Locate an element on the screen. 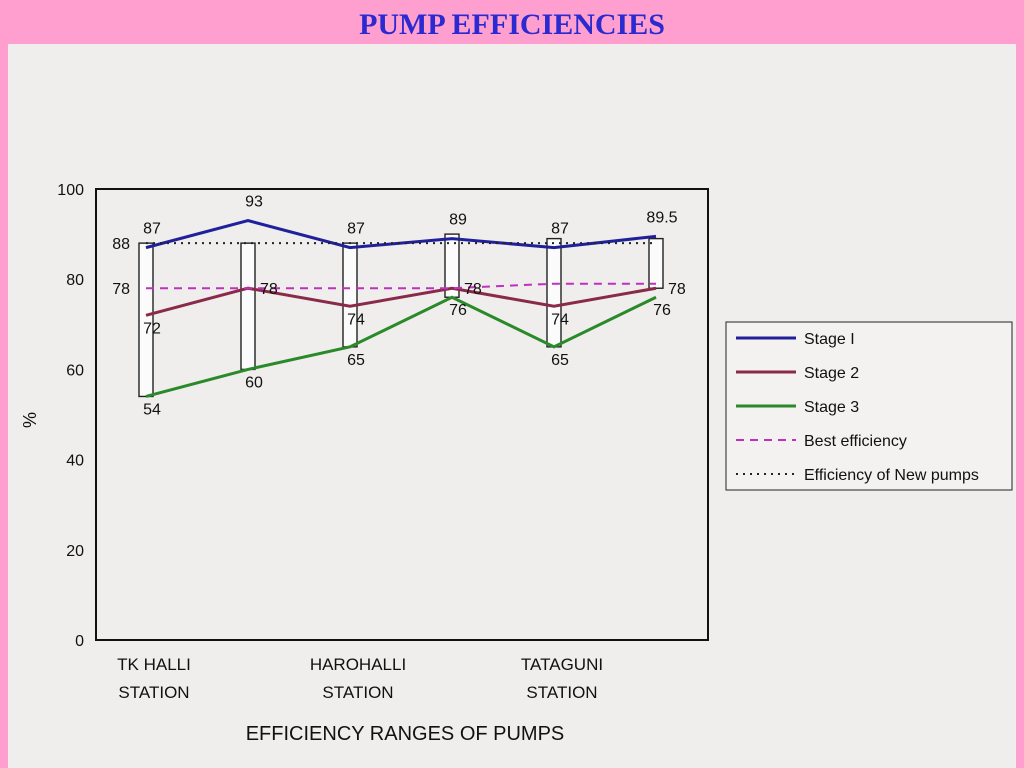  x-station-label: HAROHALLI is located at coordinates (358, 664).